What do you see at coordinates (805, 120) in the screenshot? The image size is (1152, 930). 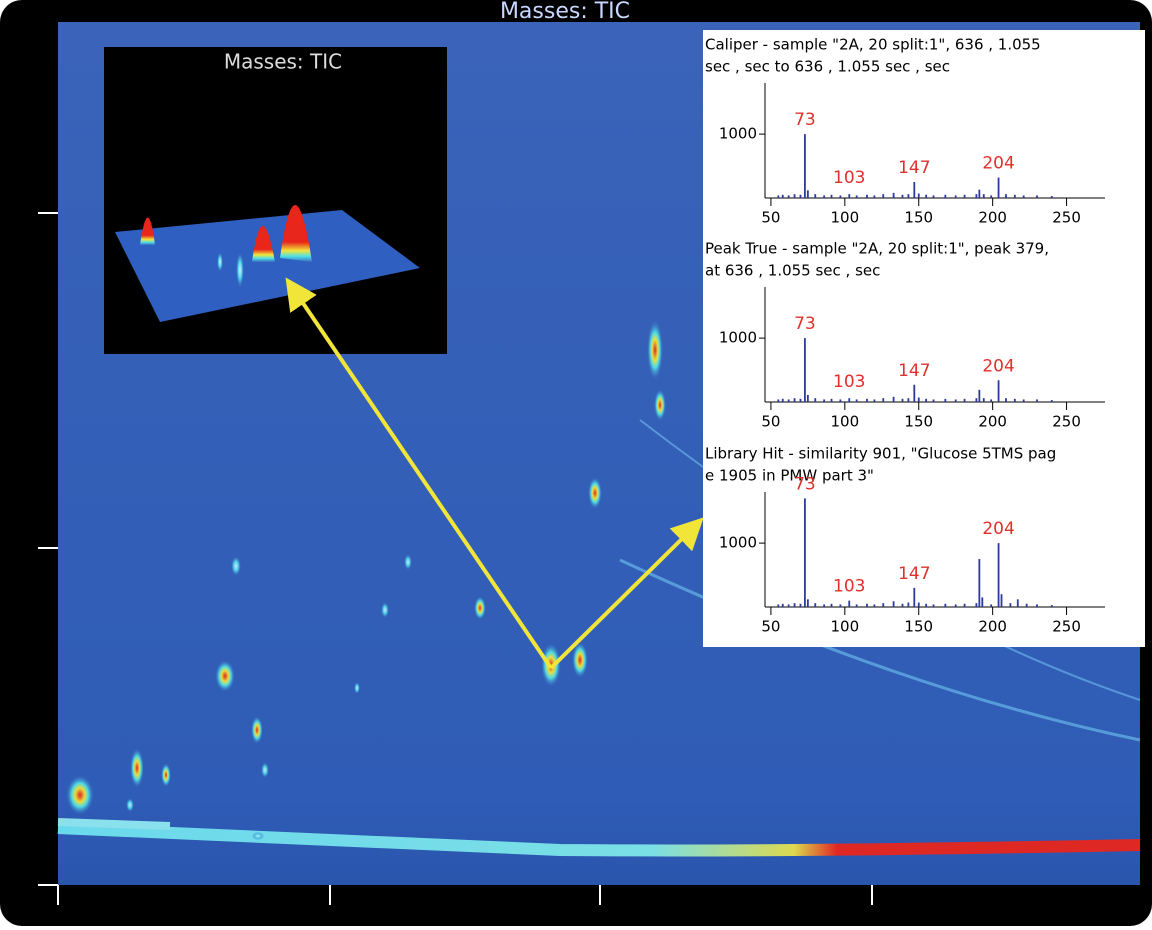 I see `peak-label: 73` at bounding box center [805, 120].